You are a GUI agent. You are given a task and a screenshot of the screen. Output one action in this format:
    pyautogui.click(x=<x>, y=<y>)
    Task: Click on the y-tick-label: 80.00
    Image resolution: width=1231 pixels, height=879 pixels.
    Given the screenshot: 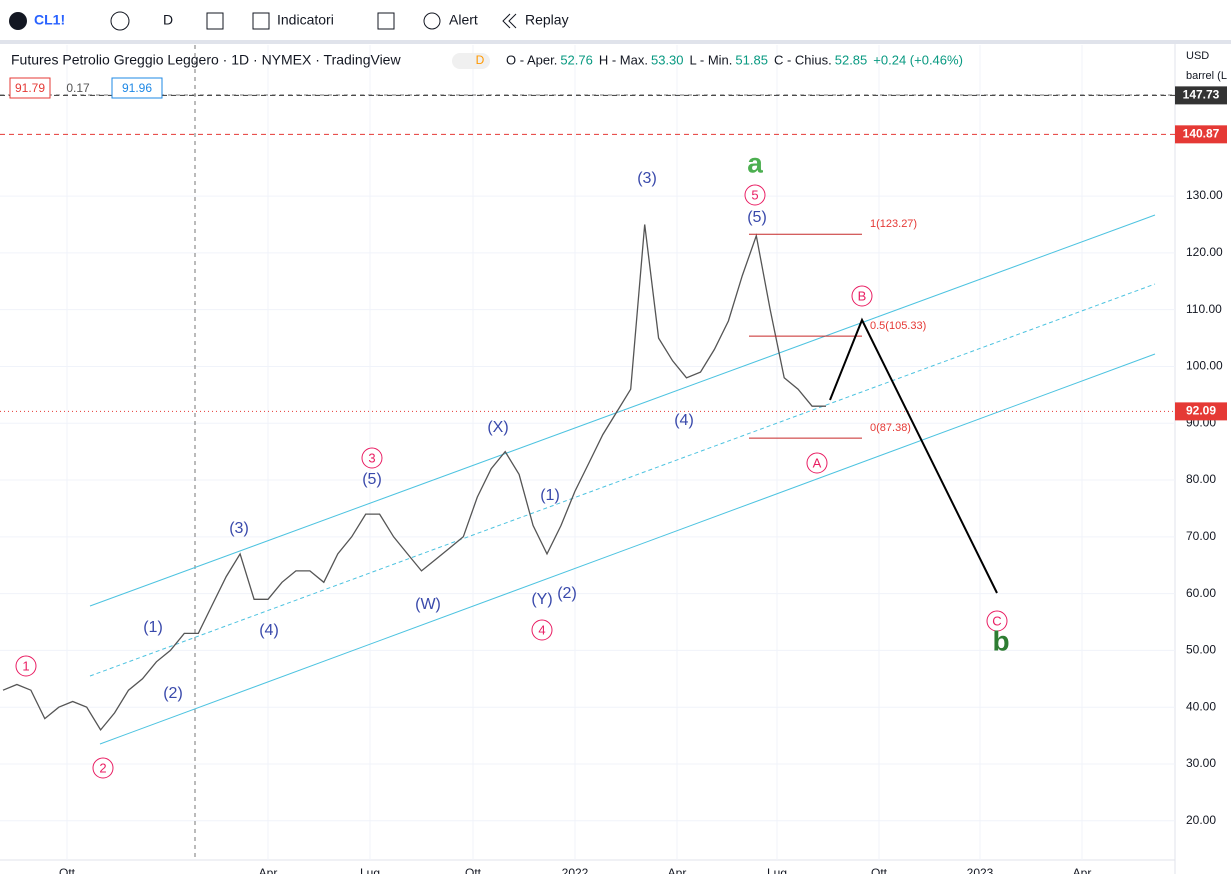 What is the action you would take?
    pyautogui.click(x=1201, y=479)
    